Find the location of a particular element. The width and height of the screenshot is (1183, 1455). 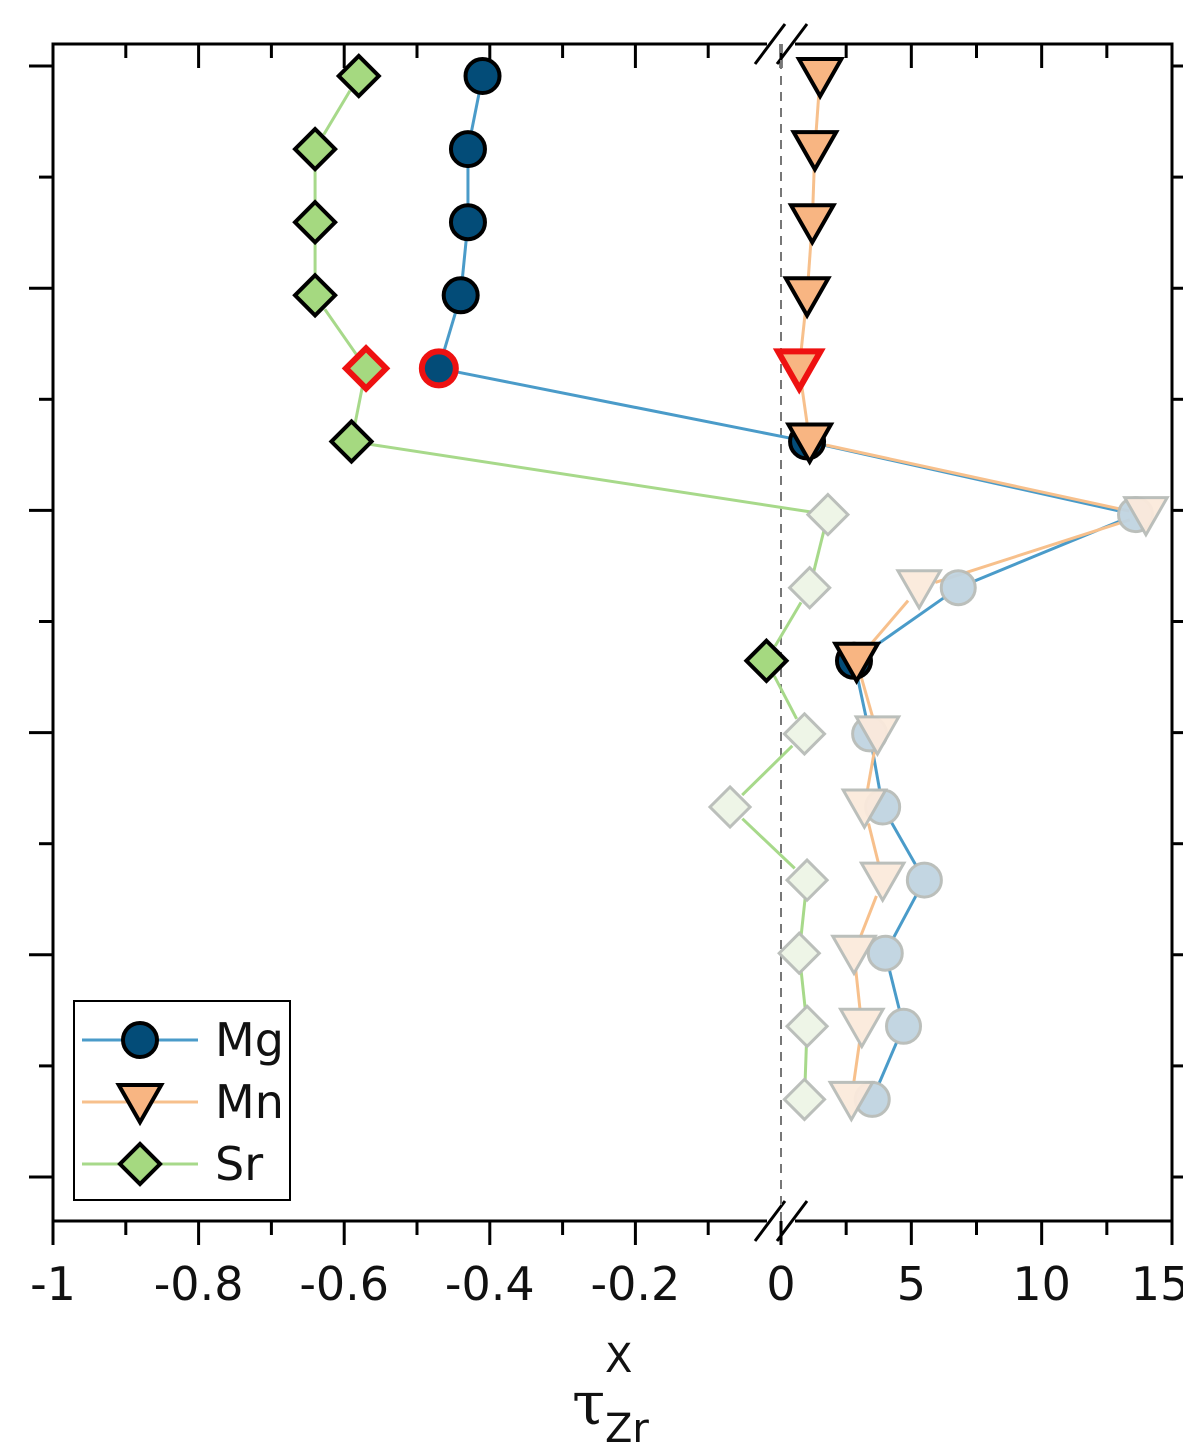

x-tick-label-left: -0.2 is located at coordinates (636, 1284).